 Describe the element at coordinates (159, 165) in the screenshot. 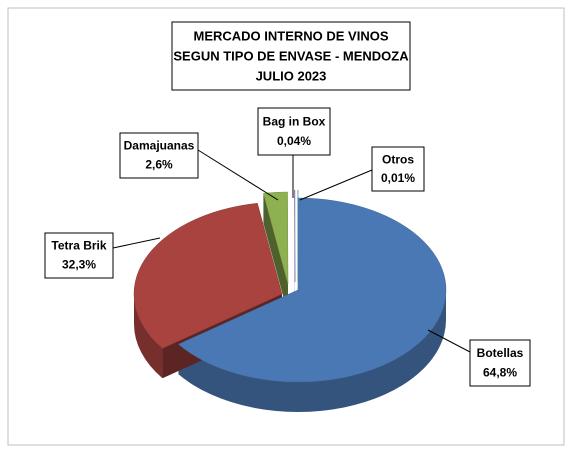

I see `value-label: 2,6%` at that location.